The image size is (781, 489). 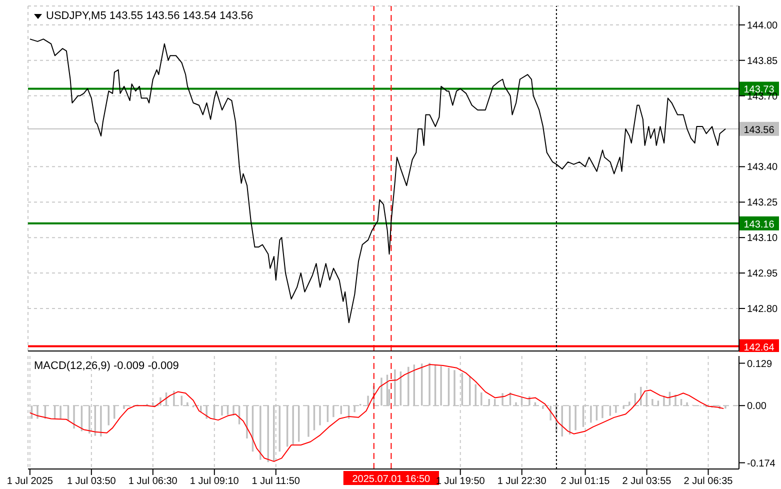 What do you see at coordinates (759, 130) in the screenshot?
I see `ref-line-label: 143.56` at bounding box center [759, 130].